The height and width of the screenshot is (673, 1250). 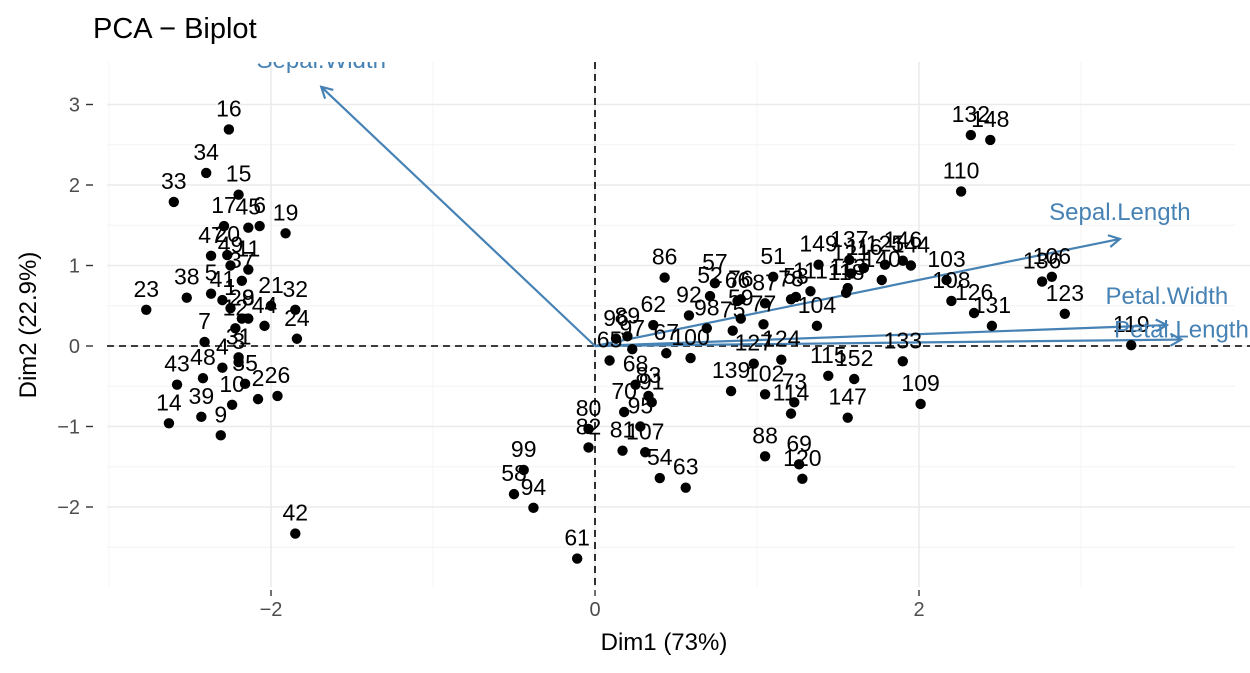 What do you see at coordinates (818, 244) in the screenshot?
I see `observation-label: 149` at bounding box center [818, 244].